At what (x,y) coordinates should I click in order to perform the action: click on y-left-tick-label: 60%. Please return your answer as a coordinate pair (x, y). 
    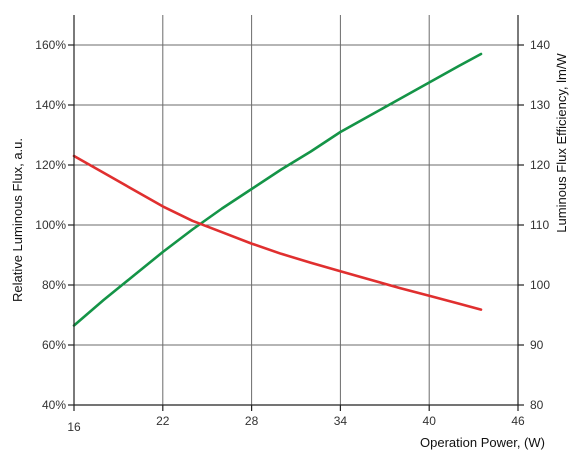
    Looking at the image, I should click on (54, 345).